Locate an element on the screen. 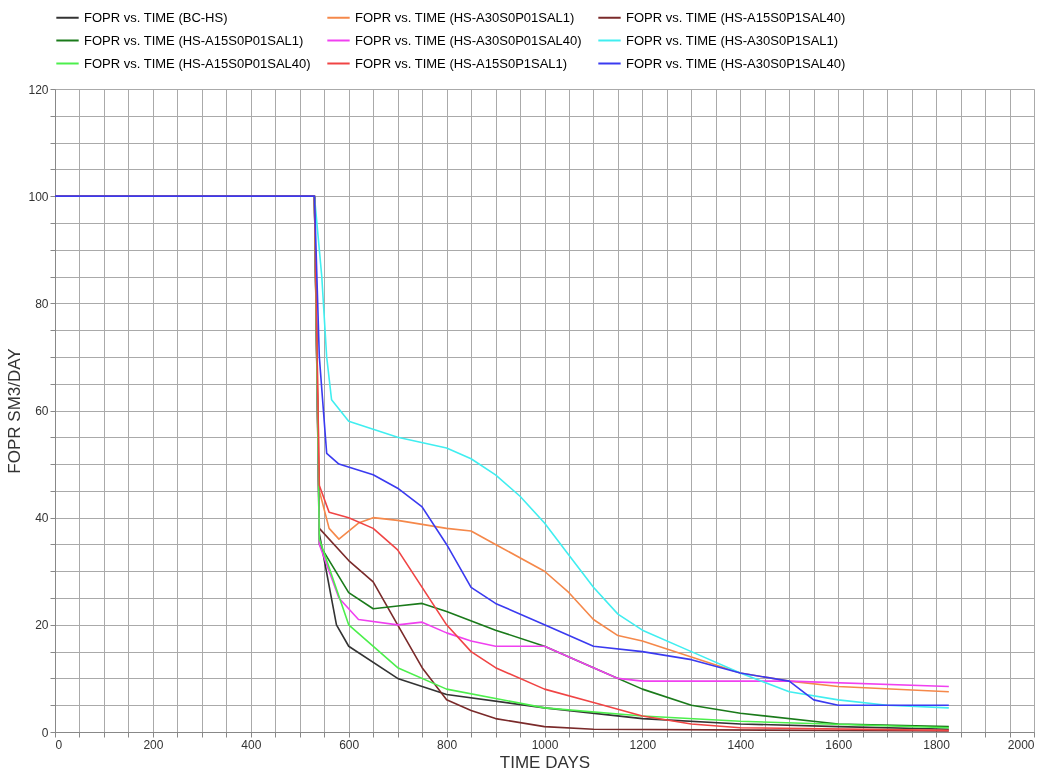 This screenshot has height=784, width=1051. legend-label: FOPR vs. TIME (HS-A30S0P1SAL40) is located at coordinates (736, 63).